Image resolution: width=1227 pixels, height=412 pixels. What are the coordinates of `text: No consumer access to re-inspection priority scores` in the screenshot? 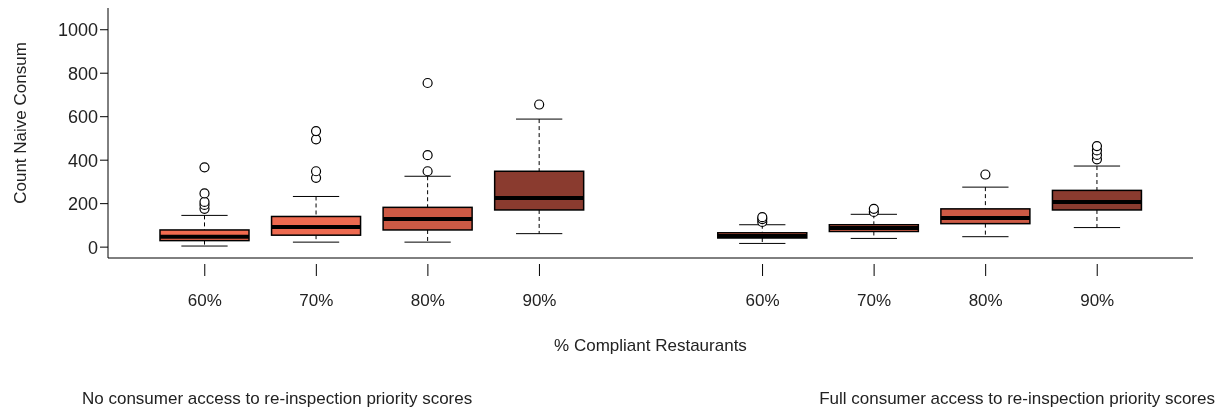 It's located at (277, 399).